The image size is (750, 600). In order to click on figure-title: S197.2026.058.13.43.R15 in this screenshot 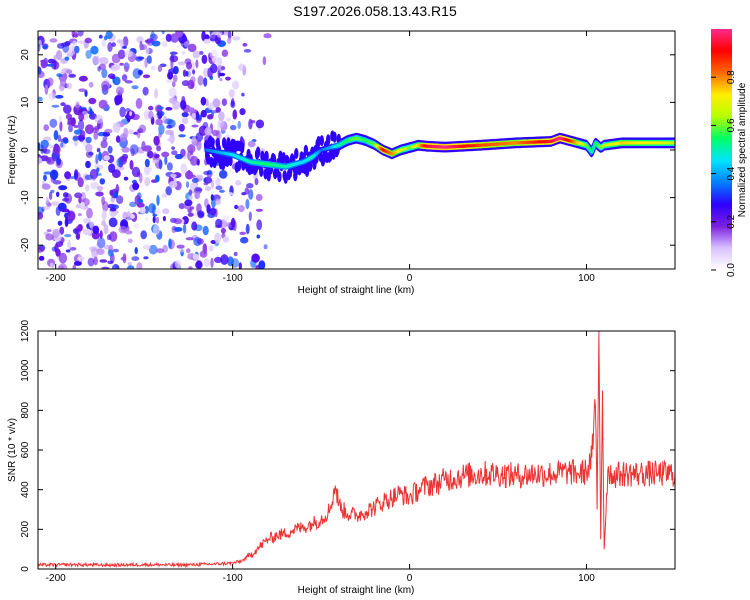, I will do `click(375, 11)`.